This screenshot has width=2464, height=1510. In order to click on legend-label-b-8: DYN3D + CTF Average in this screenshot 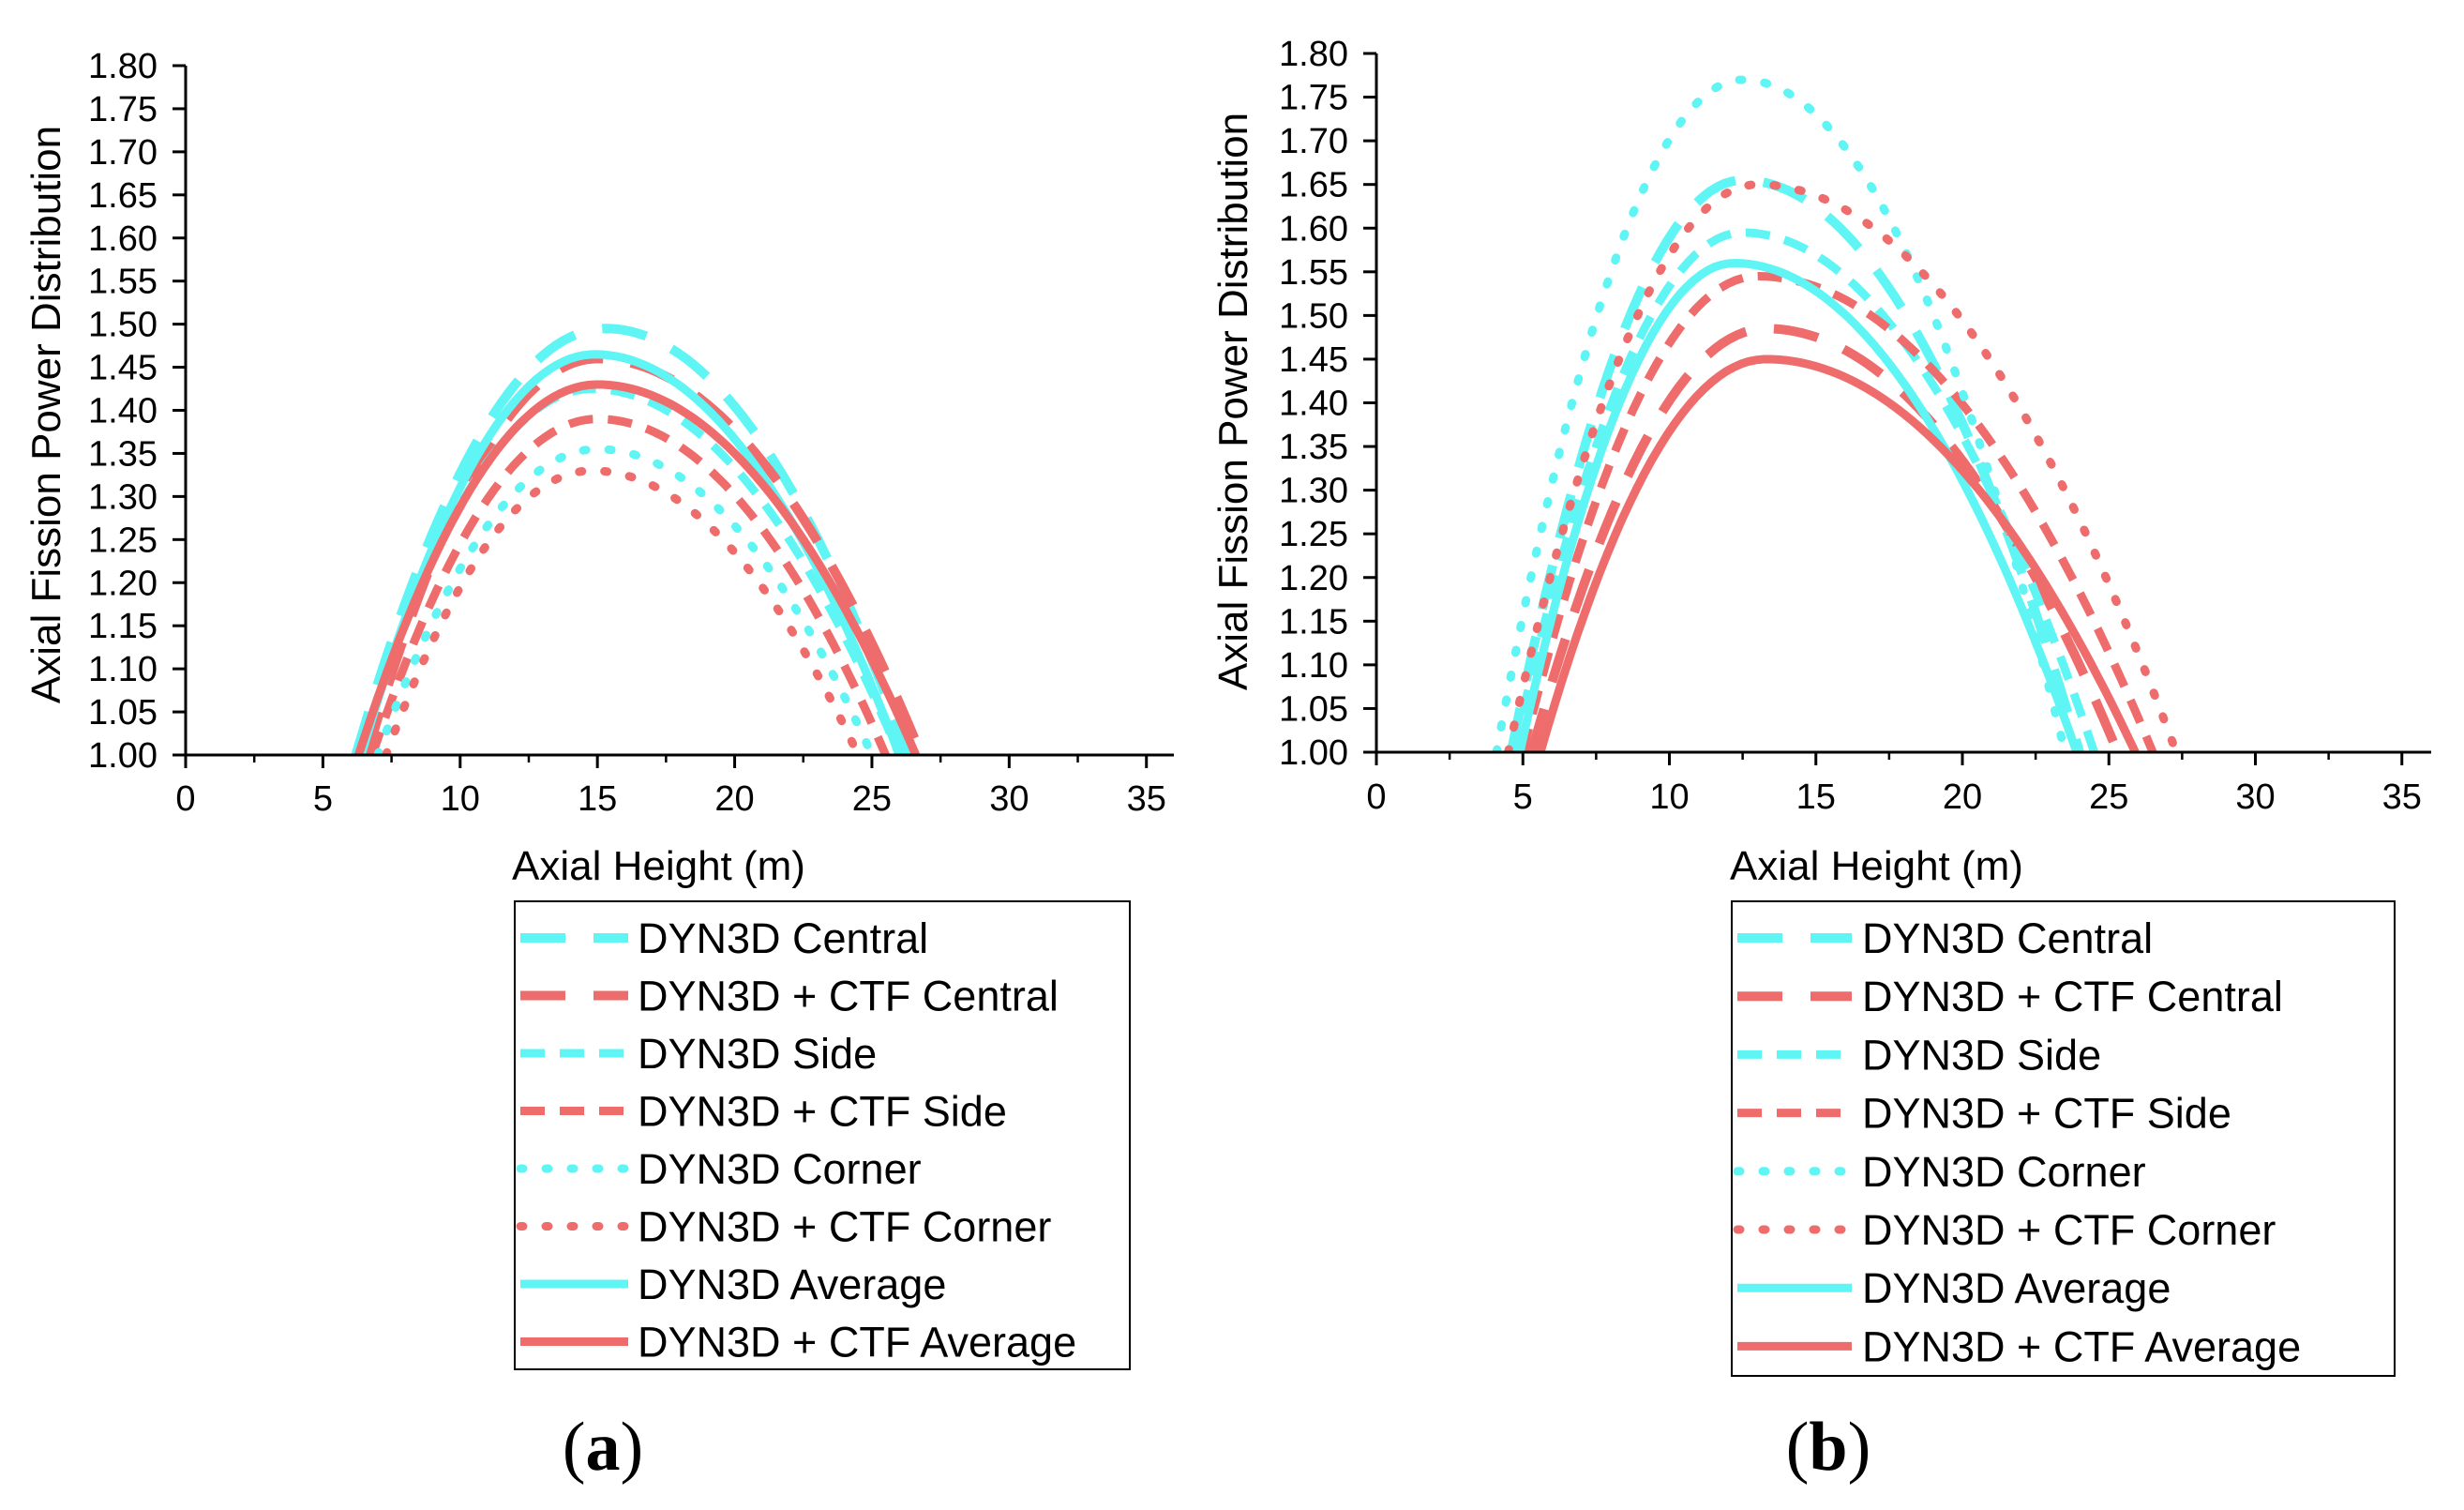, I will do `click(2081, 1346)`.